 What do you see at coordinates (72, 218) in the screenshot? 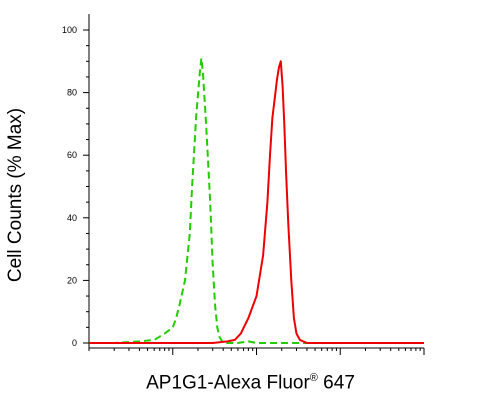
I see `y-tick-label: 40` at bounding box center [72, 218].